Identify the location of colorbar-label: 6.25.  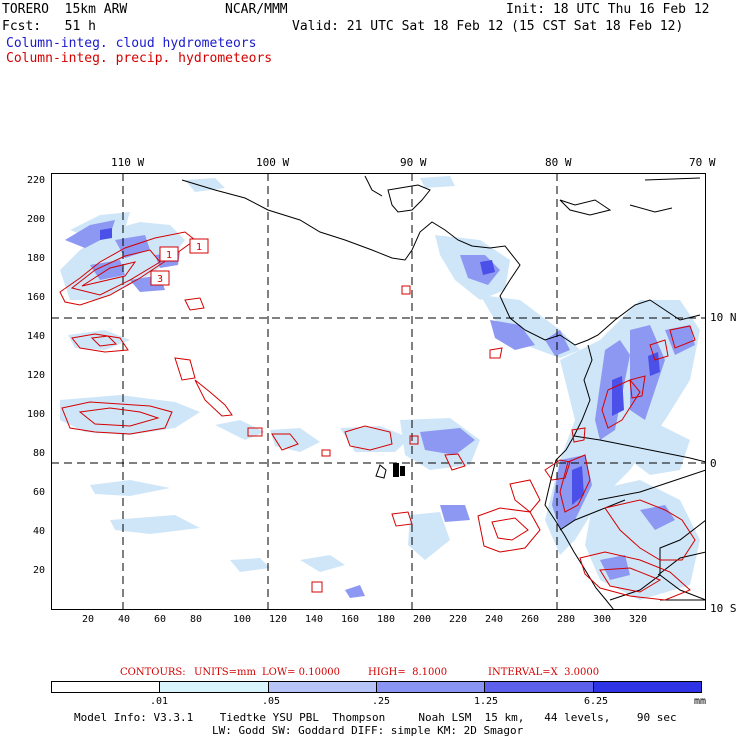
(596, 701).